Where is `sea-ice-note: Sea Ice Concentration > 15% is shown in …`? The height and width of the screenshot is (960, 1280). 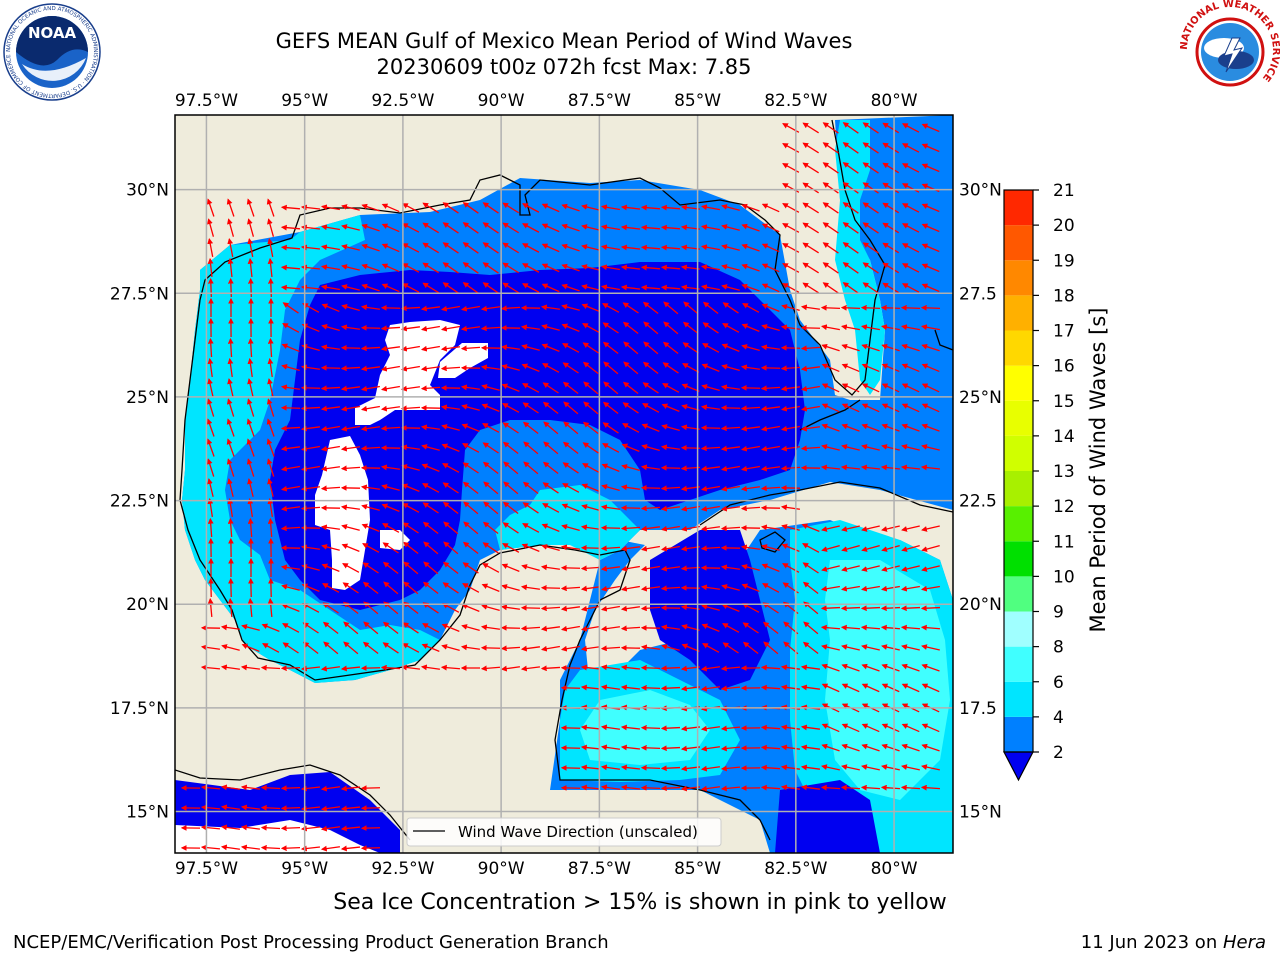
sea-ice-note: Sea Ice Concentration > 15% is shown in … is located at coordinates (640, 902).